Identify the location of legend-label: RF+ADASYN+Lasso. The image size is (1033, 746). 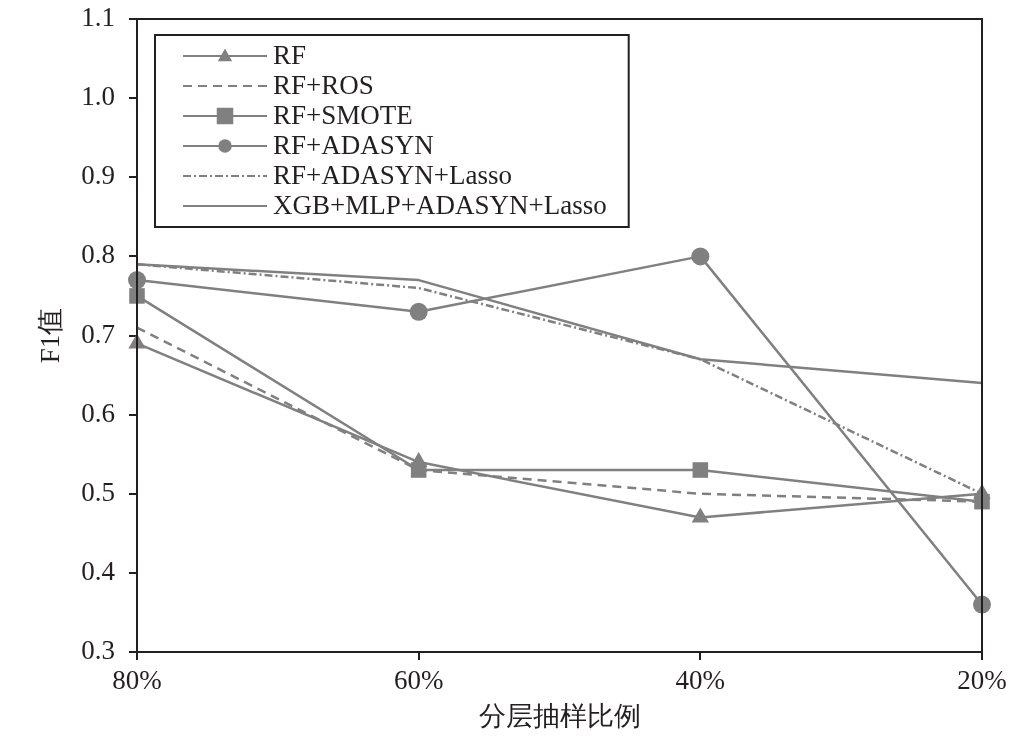
(392, 175).